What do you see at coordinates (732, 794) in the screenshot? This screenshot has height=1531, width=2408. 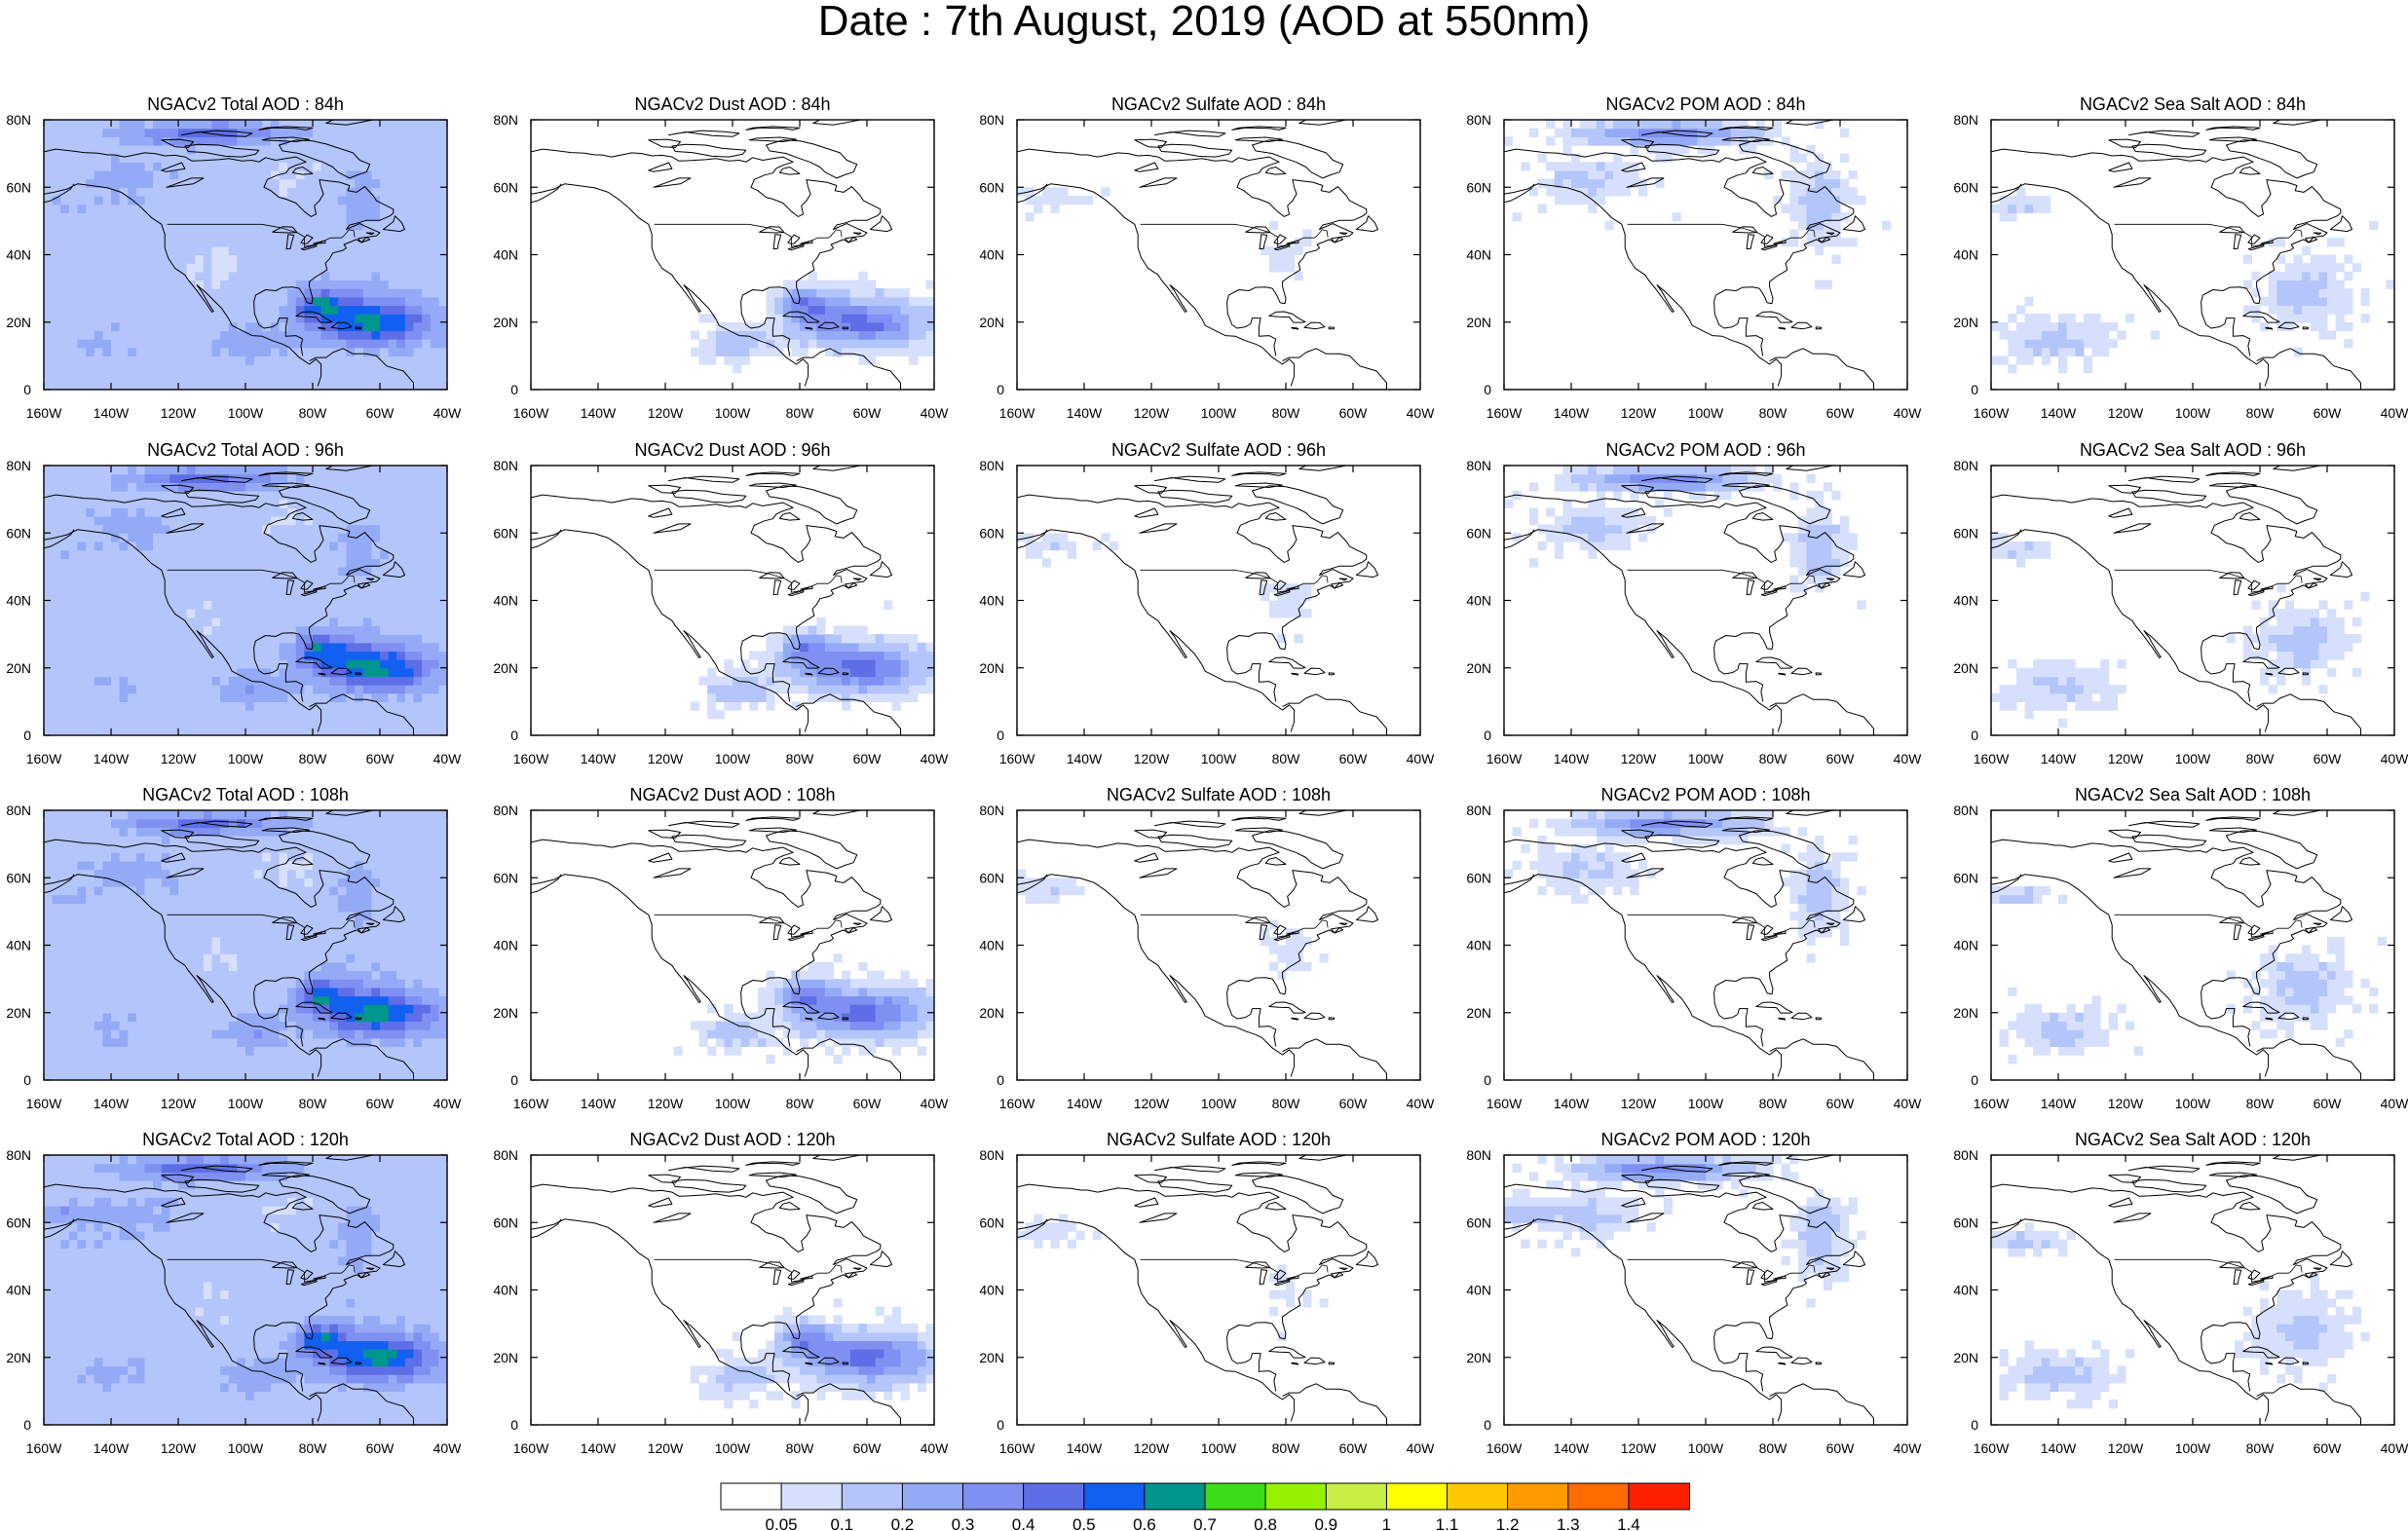 I see `panel-title: NGACv2 Dust AOD : 108h` at bounding box center [732, 794].